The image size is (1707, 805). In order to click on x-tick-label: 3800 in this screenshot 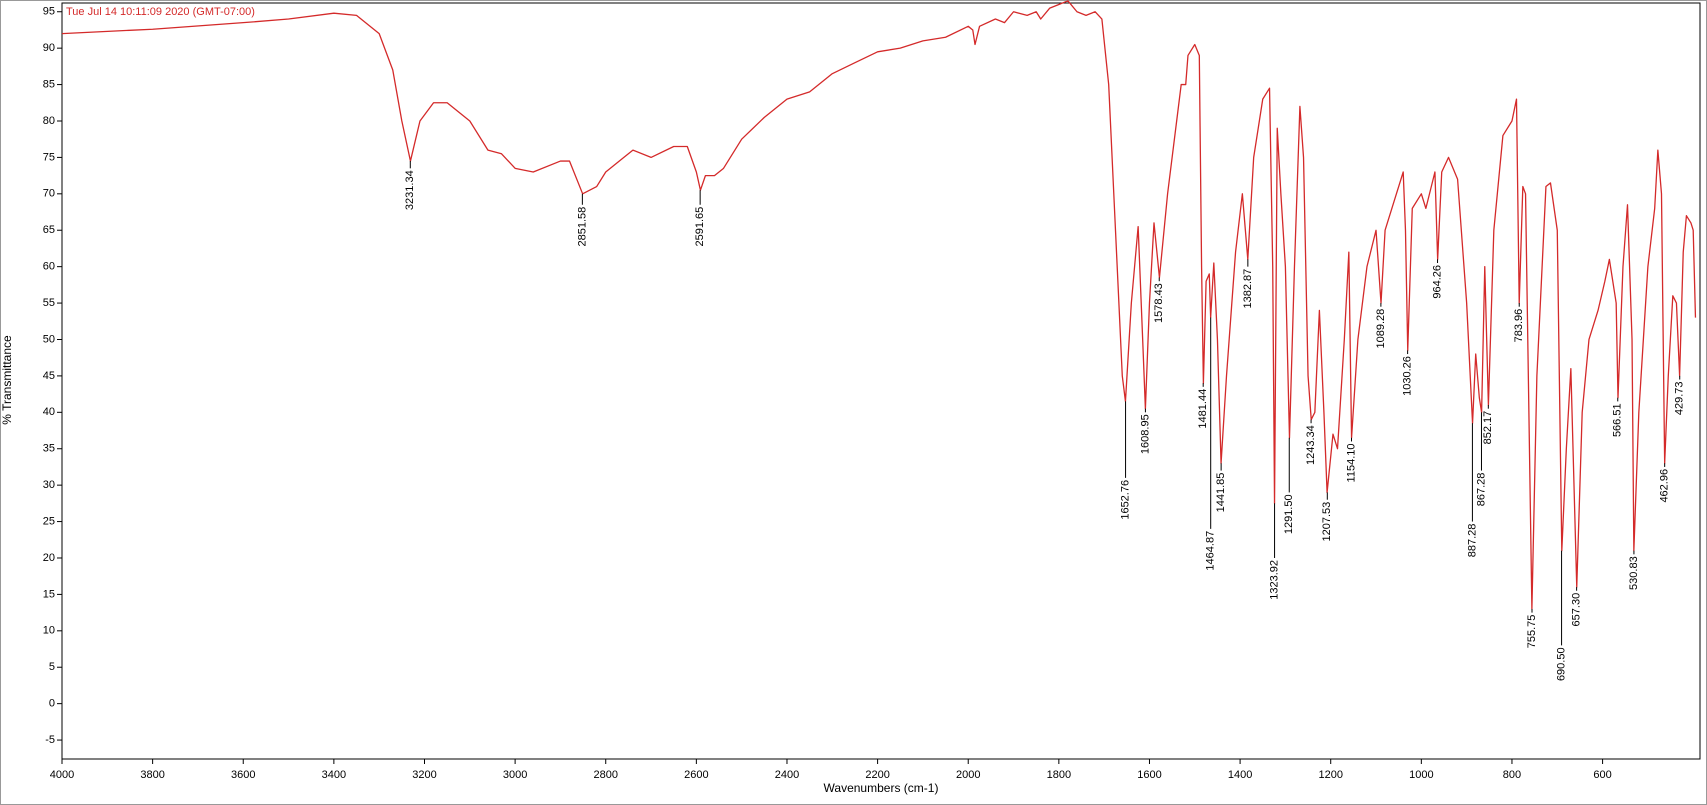, I will do `click(152, 775)`.